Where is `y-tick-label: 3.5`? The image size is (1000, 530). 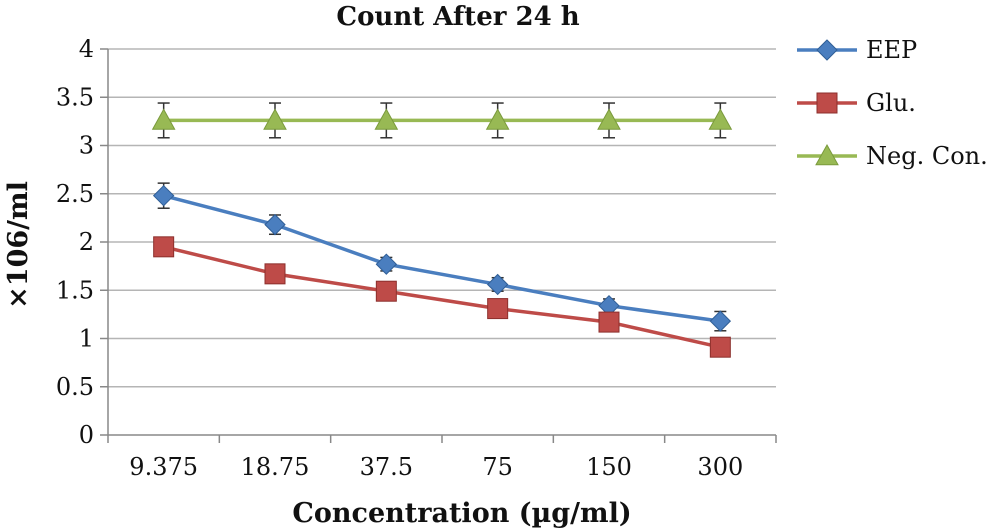
y-tick-label: 3.5 is located at coordinates (75, 97).